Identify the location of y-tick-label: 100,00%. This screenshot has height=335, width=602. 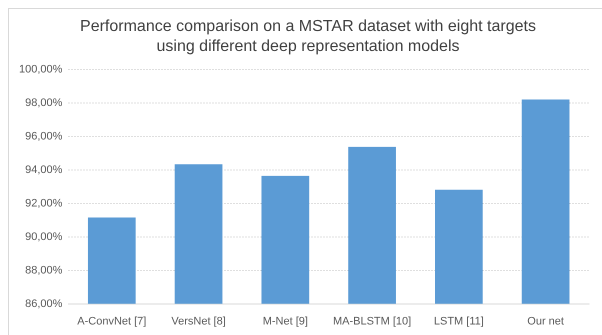
(40, 70).